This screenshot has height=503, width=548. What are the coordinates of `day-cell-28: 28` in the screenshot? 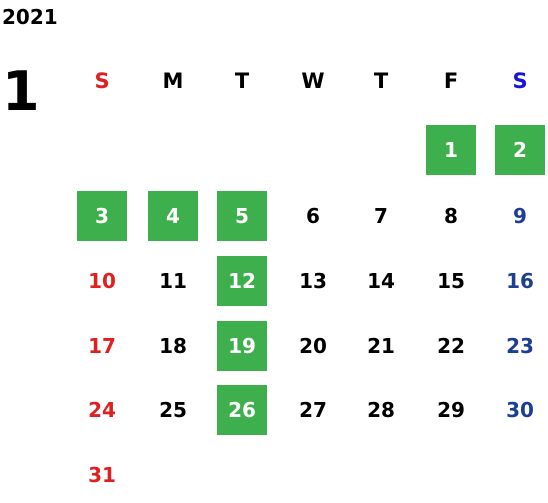 It's located at (381, 410).